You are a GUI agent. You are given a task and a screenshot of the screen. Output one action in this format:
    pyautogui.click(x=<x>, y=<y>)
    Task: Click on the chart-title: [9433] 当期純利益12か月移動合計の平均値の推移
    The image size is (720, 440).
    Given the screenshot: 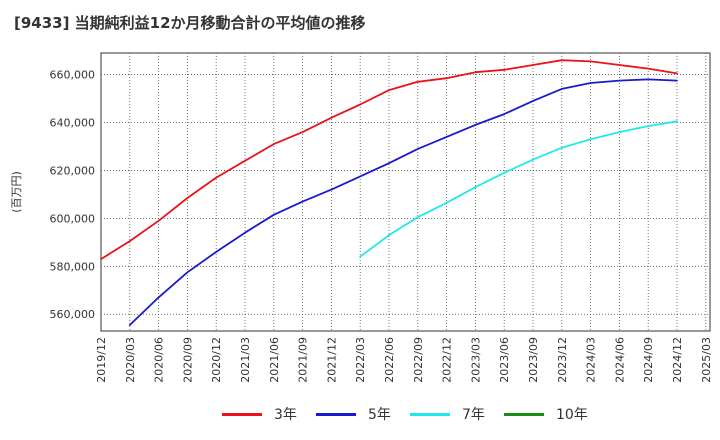 What is the action you would take?
    pyautogui.click(x=190, y=23)
    